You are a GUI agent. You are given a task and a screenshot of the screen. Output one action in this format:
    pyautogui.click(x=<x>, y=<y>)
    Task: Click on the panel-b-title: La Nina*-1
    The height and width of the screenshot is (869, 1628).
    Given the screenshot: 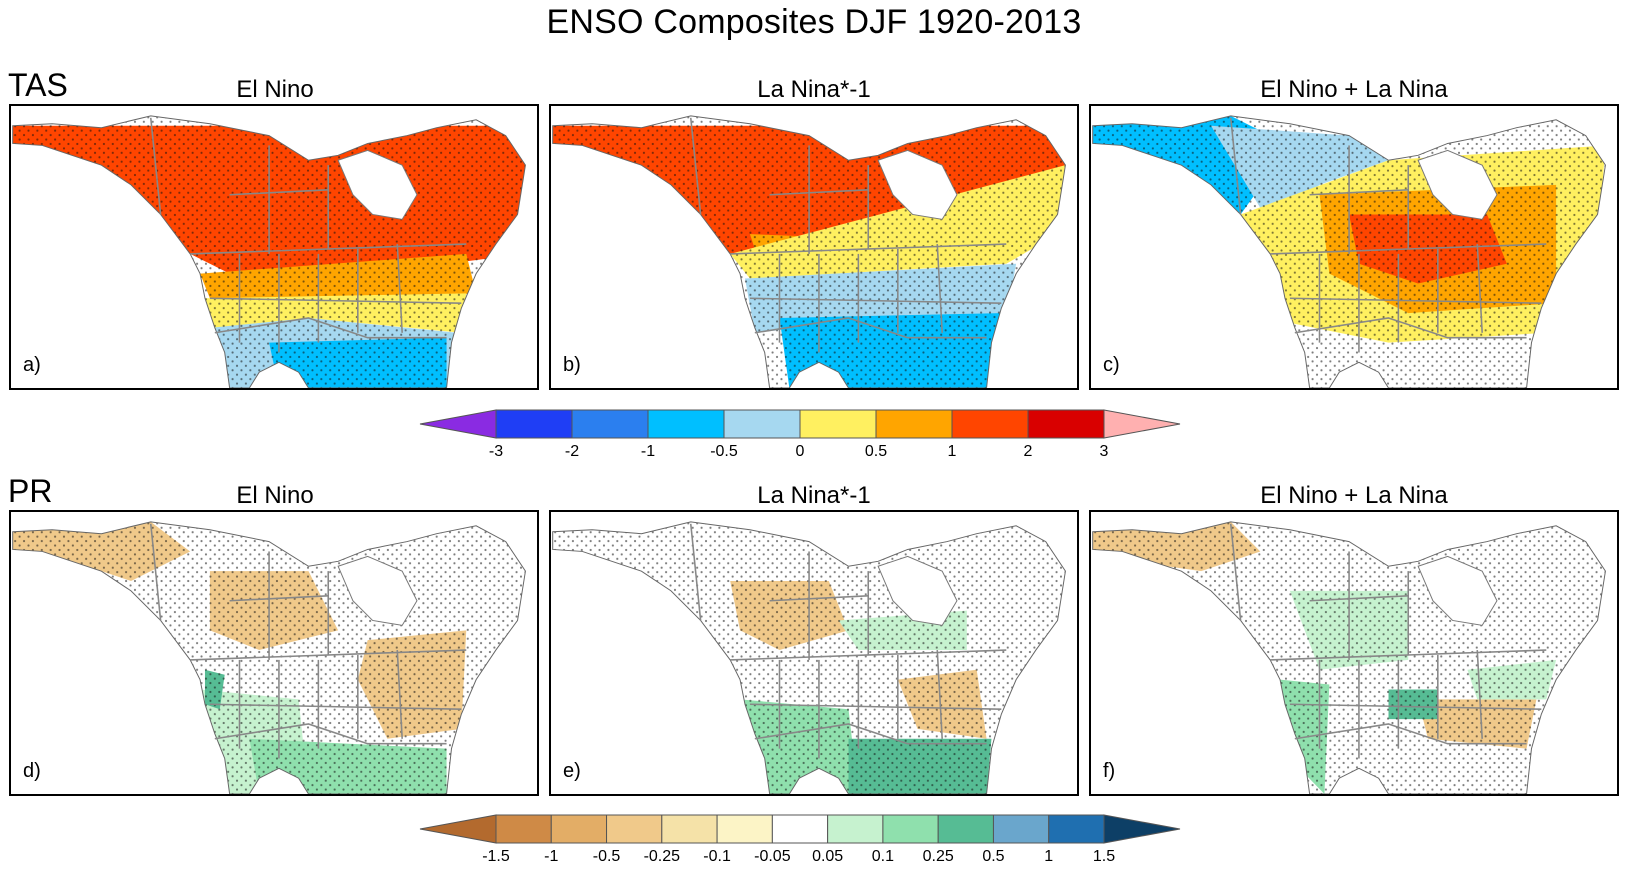 What is the action you would take?
    pyautogui.click(x=814, y=89)
    